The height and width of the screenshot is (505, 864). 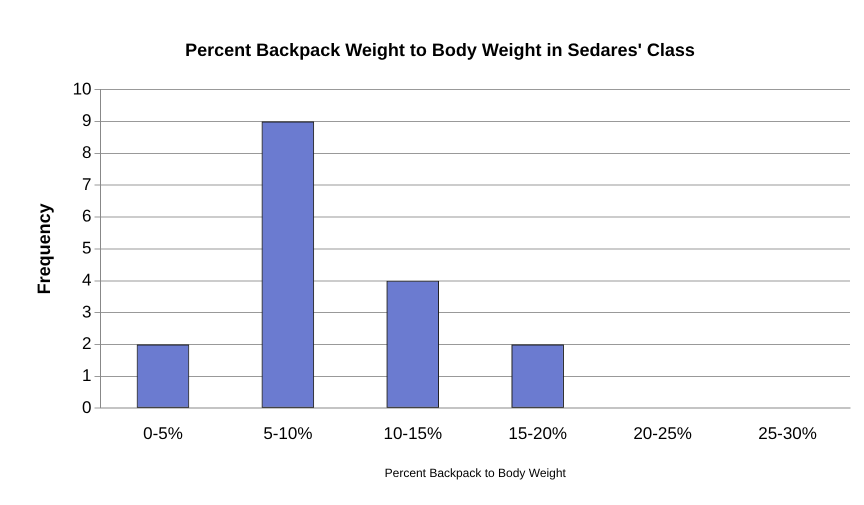 What do you see at coordinates (87, 248) in the screenshot?
I see `y-tick-label: 5` at bounding box center [87, 248].